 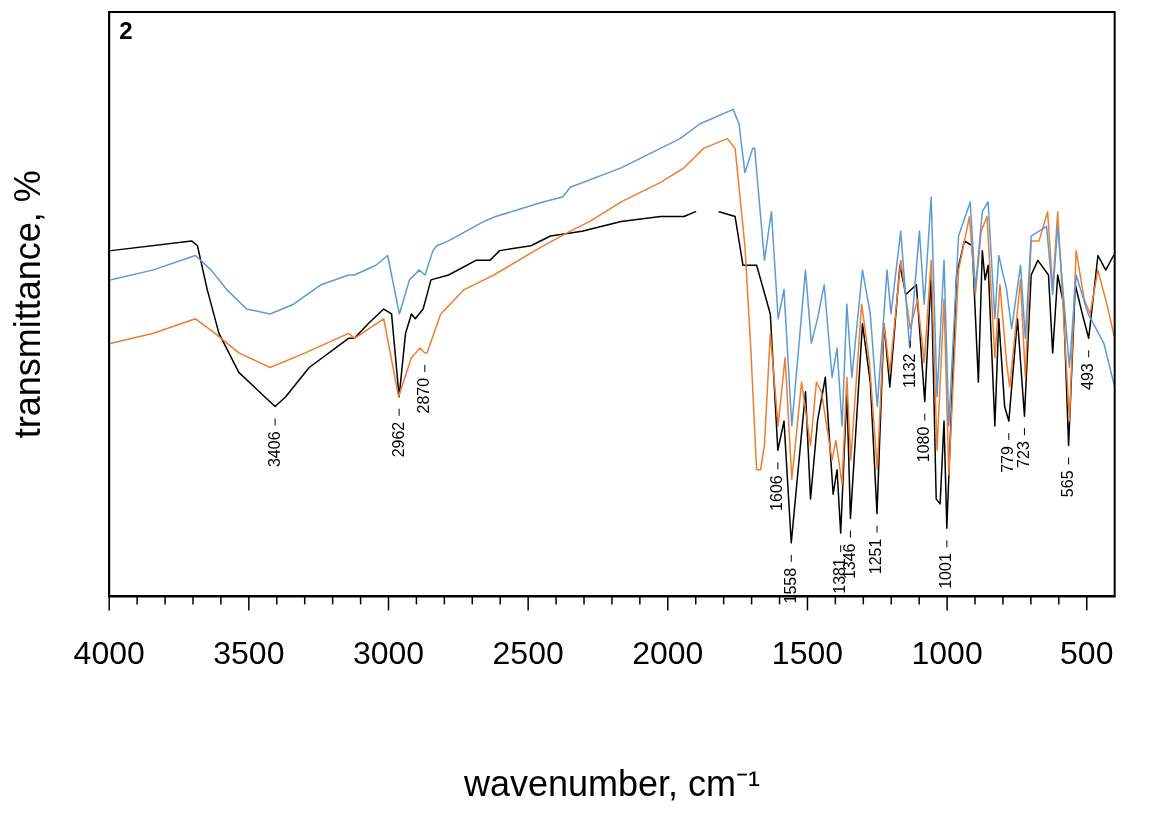 I want to click on annotation: 1132, so click(x=909, y=370).